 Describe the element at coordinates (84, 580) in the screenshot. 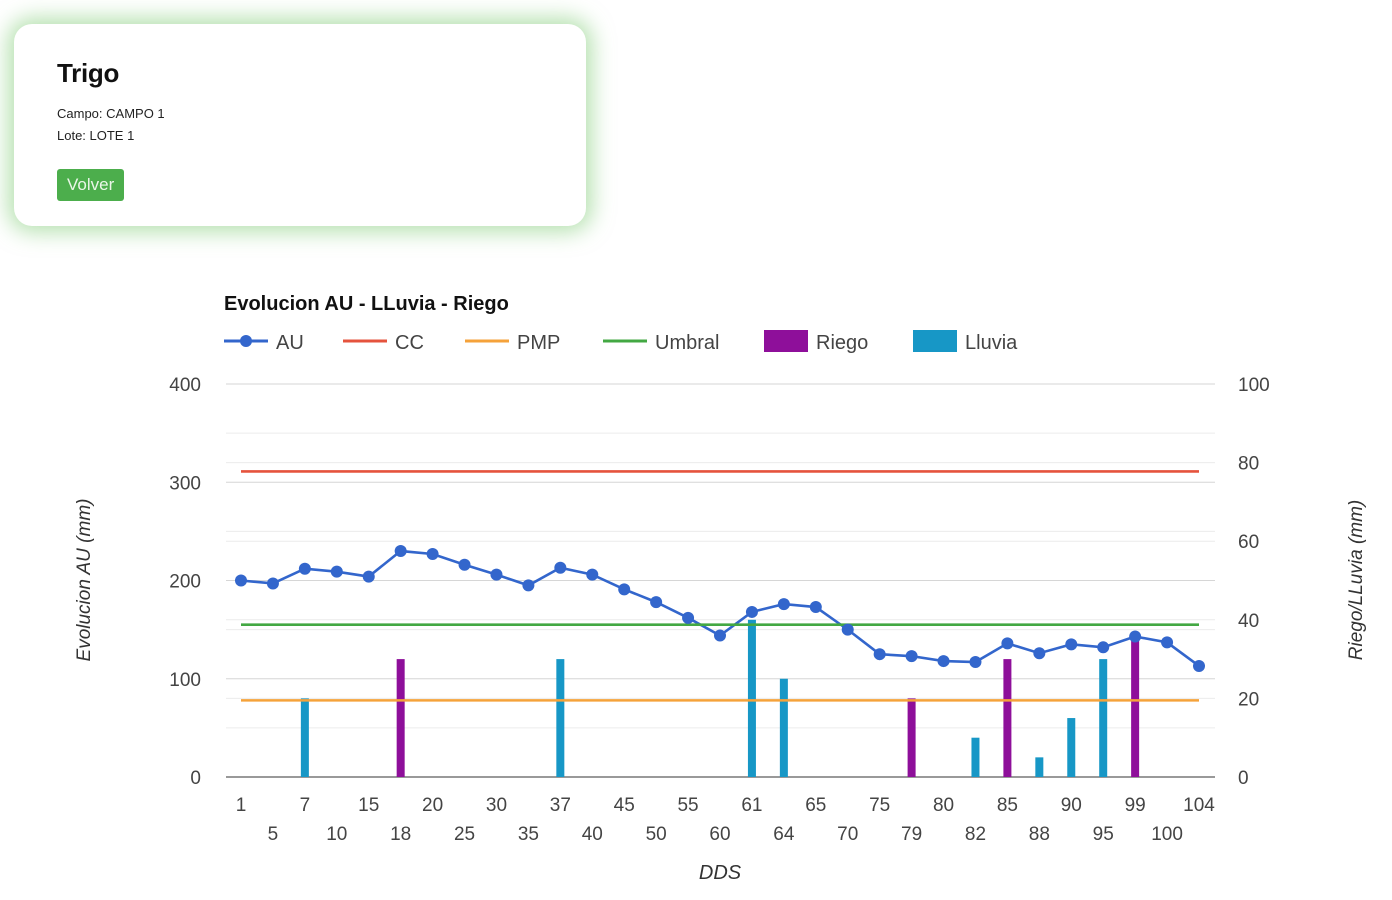

I see `y-axis-left-label: Evolucion AU (mm)` at that location.